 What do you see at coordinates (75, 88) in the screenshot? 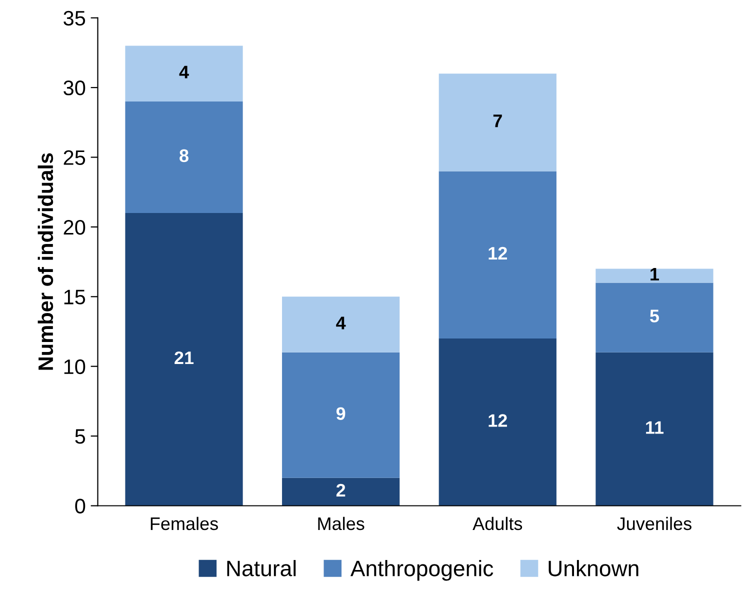
I see `y-tick-label: 30` at bounding box center [75, 88].